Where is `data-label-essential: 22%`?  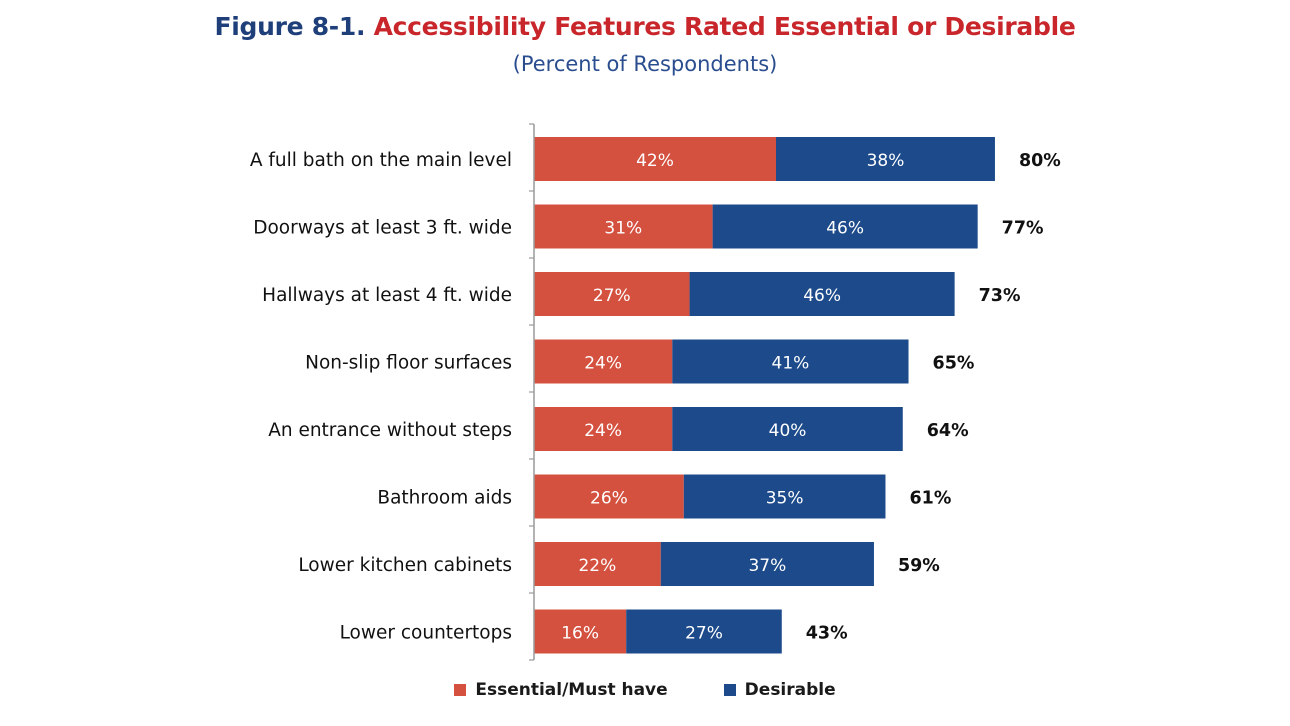
data-label-essential: 22% is located at coordinates (597, 566).